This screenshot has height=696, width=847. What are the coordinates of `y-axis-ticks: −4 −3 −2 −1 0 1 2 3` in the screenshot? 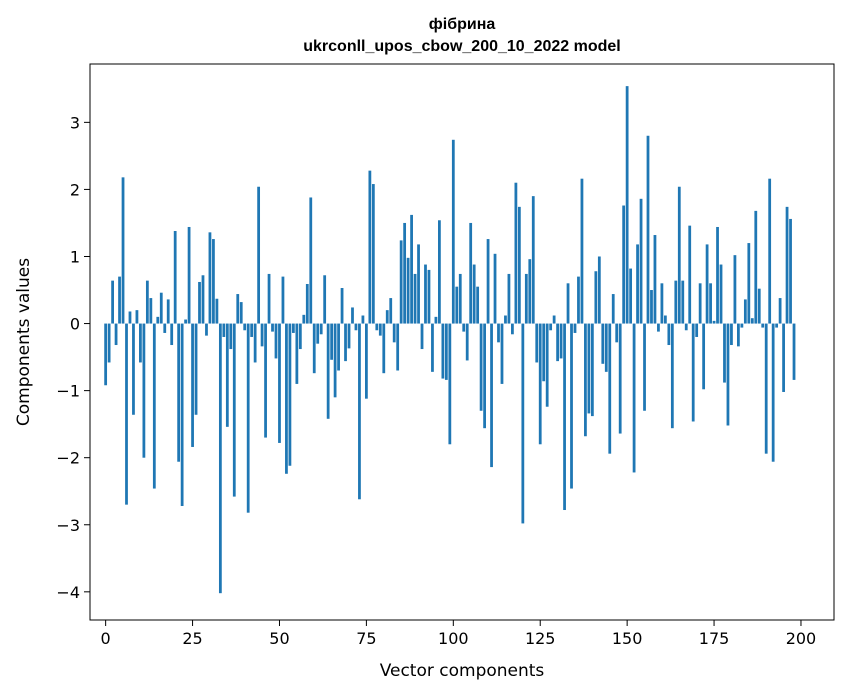 It's located at (73, 357).